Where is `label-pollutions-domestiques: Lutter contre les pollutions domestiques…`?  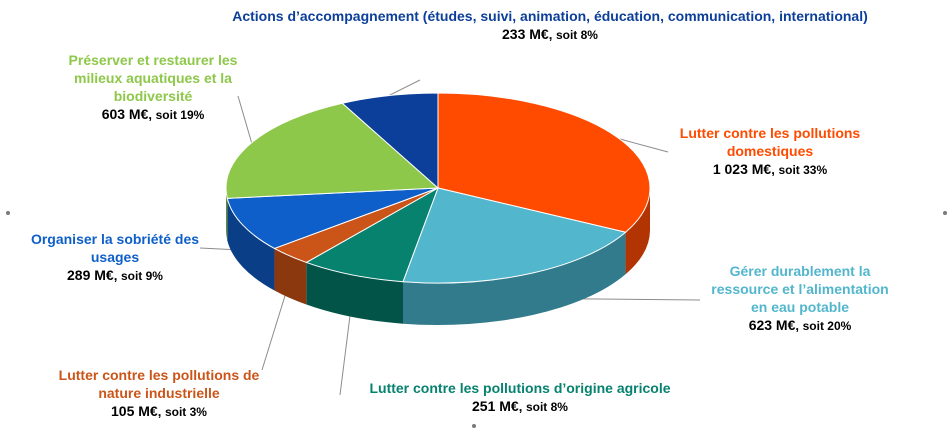
label-pollutions-domestiques: Lutter contre les pollutions domestiques… is located at coordinates (770, 152).